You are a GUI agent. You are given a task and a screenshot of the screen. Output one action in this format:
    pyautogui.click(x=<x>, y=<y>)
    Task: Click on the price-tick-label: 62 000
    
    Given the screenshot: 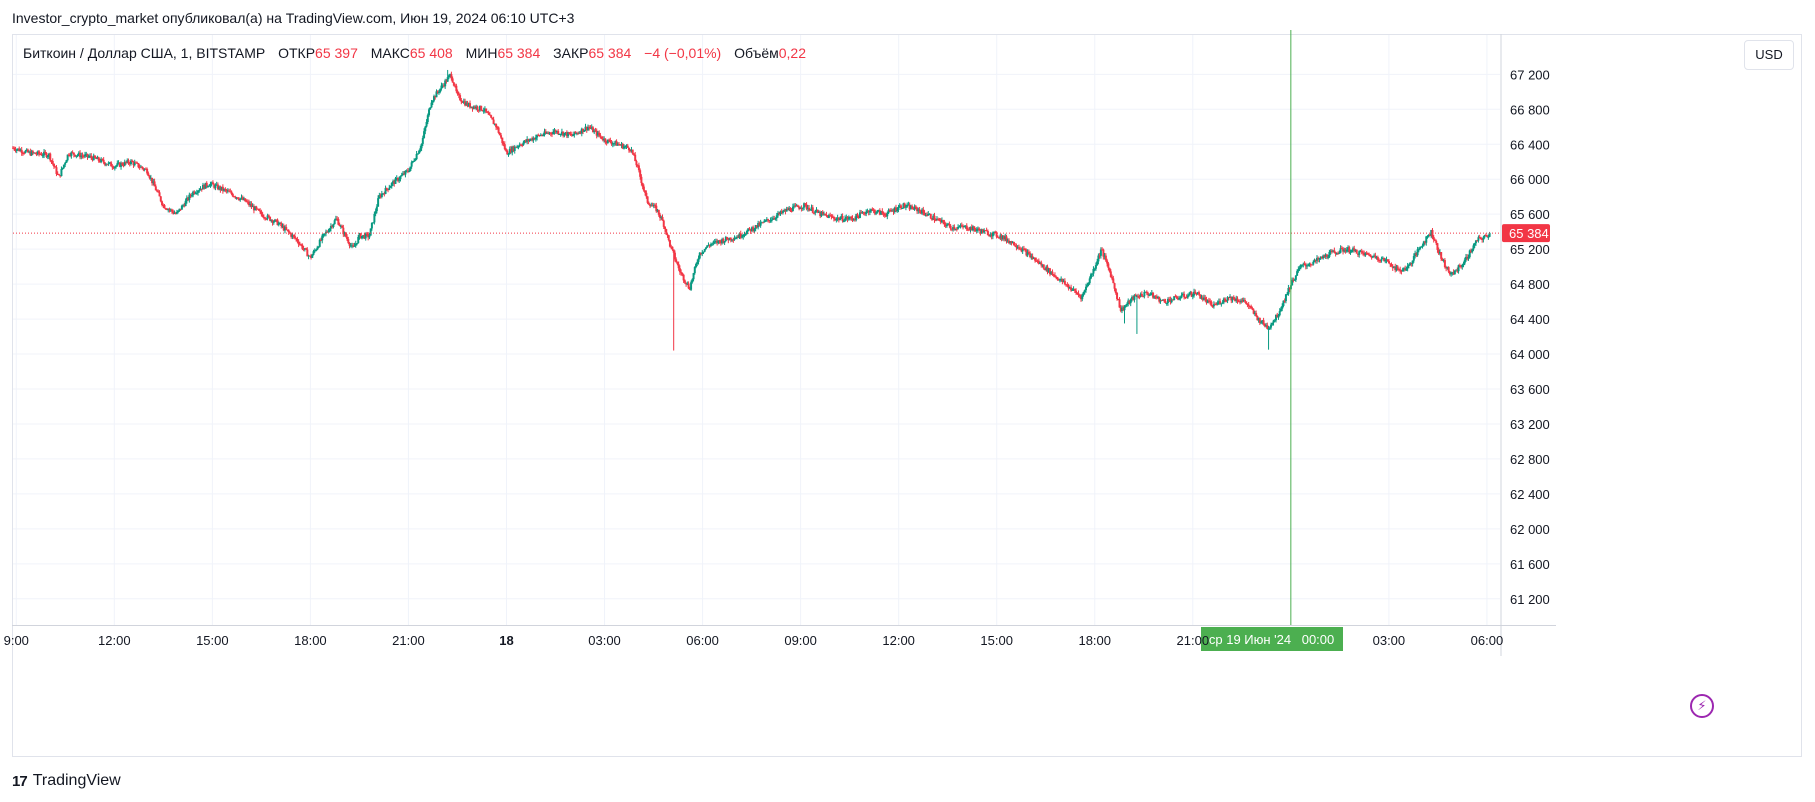 What is the action you would take?
    pyautogui.click(x=1530, y=529)
    